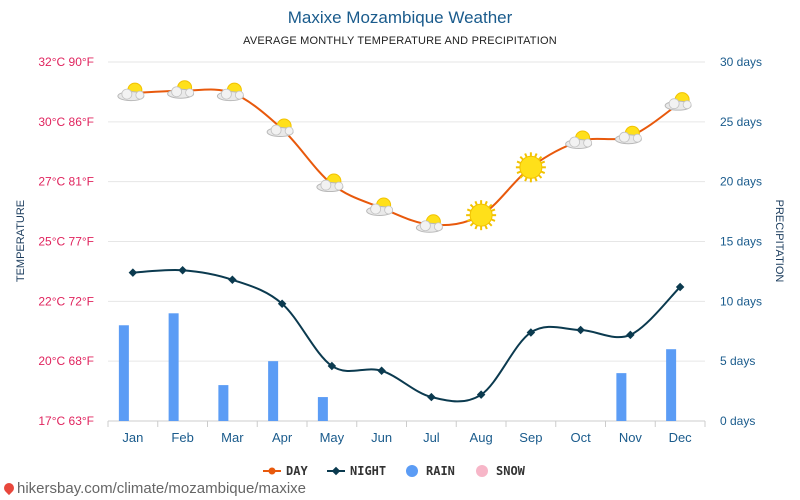 The image size is (800, 500). Describe the element at coordinates (737, 421) in the screenshot. I see `y2-tick-label: 0 days` at that location.